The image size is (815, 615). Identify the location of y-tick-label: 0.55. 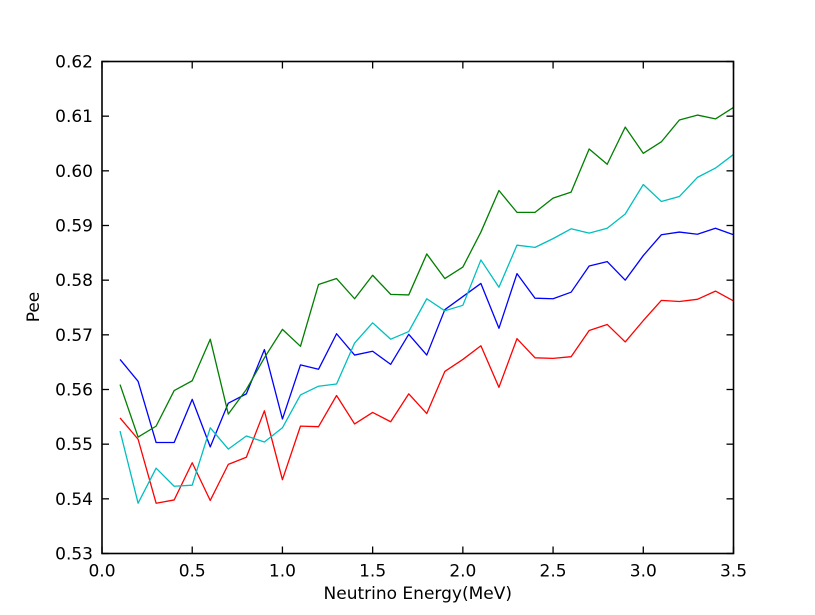
(74, 445).